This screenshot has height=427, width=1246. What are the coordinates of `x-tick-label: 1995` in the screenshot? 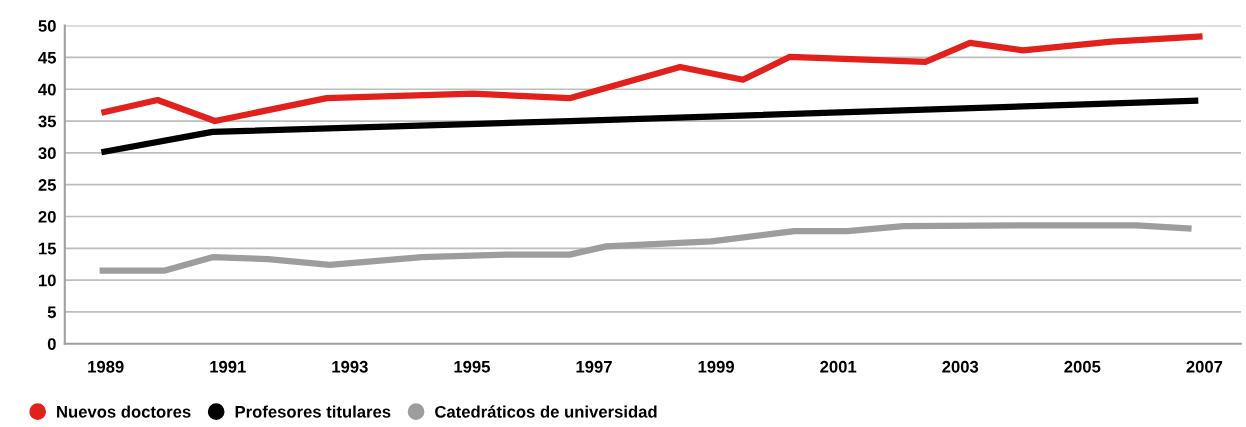 It's located at (472, 366).